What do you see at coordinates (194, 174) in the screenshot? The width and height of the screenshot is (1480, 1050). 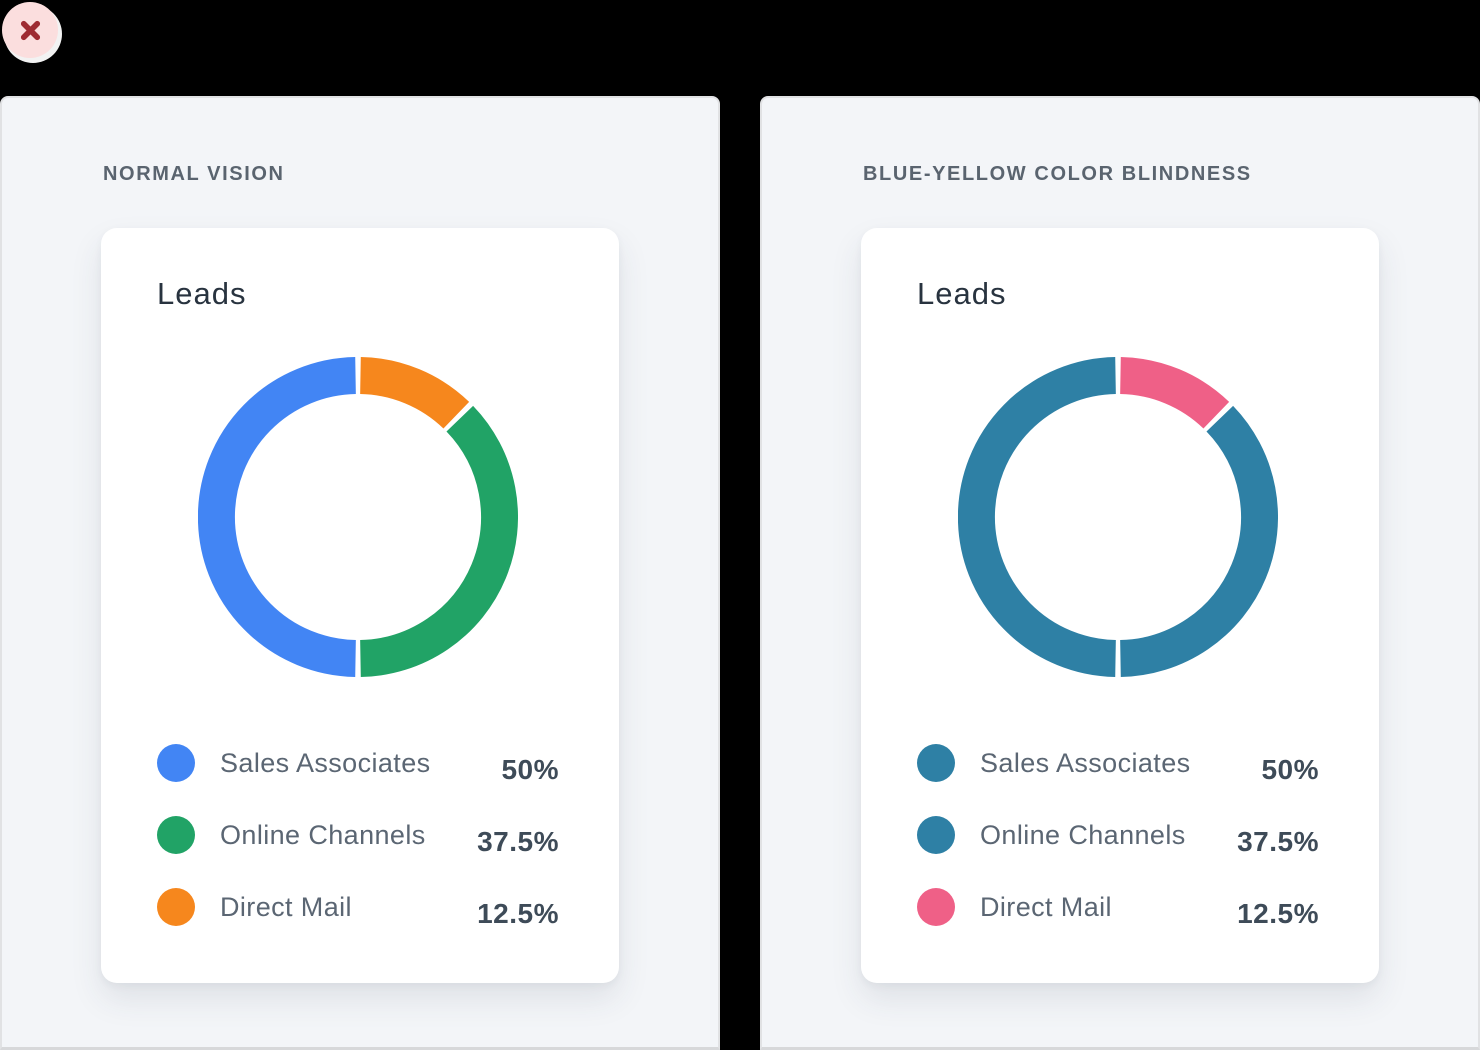 I see `panel-heading: NORMAL VISION` at bounding box center [194, 174].